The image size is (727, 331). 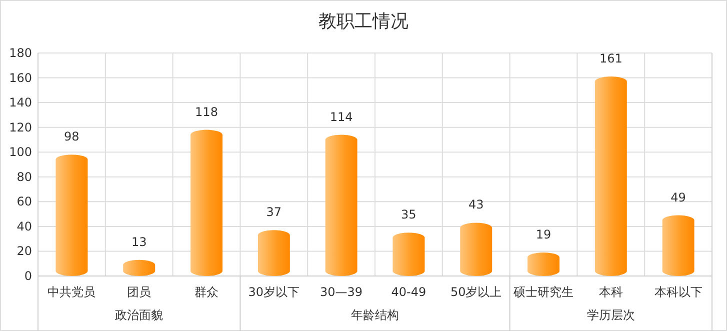 I want to click on y-tick-label: 20, so click(x=24, y=251).